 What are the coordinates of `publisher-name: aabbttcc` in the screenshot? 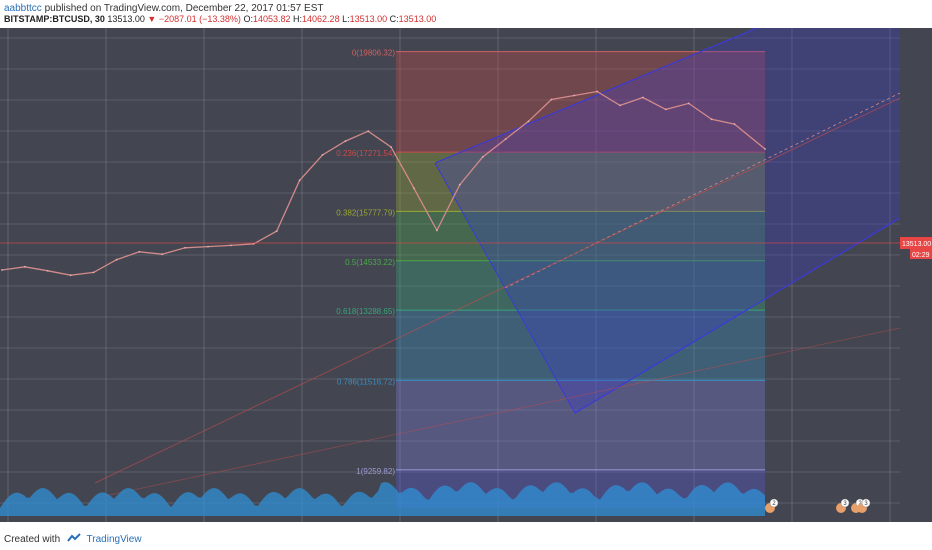 It's located at (23, 8).